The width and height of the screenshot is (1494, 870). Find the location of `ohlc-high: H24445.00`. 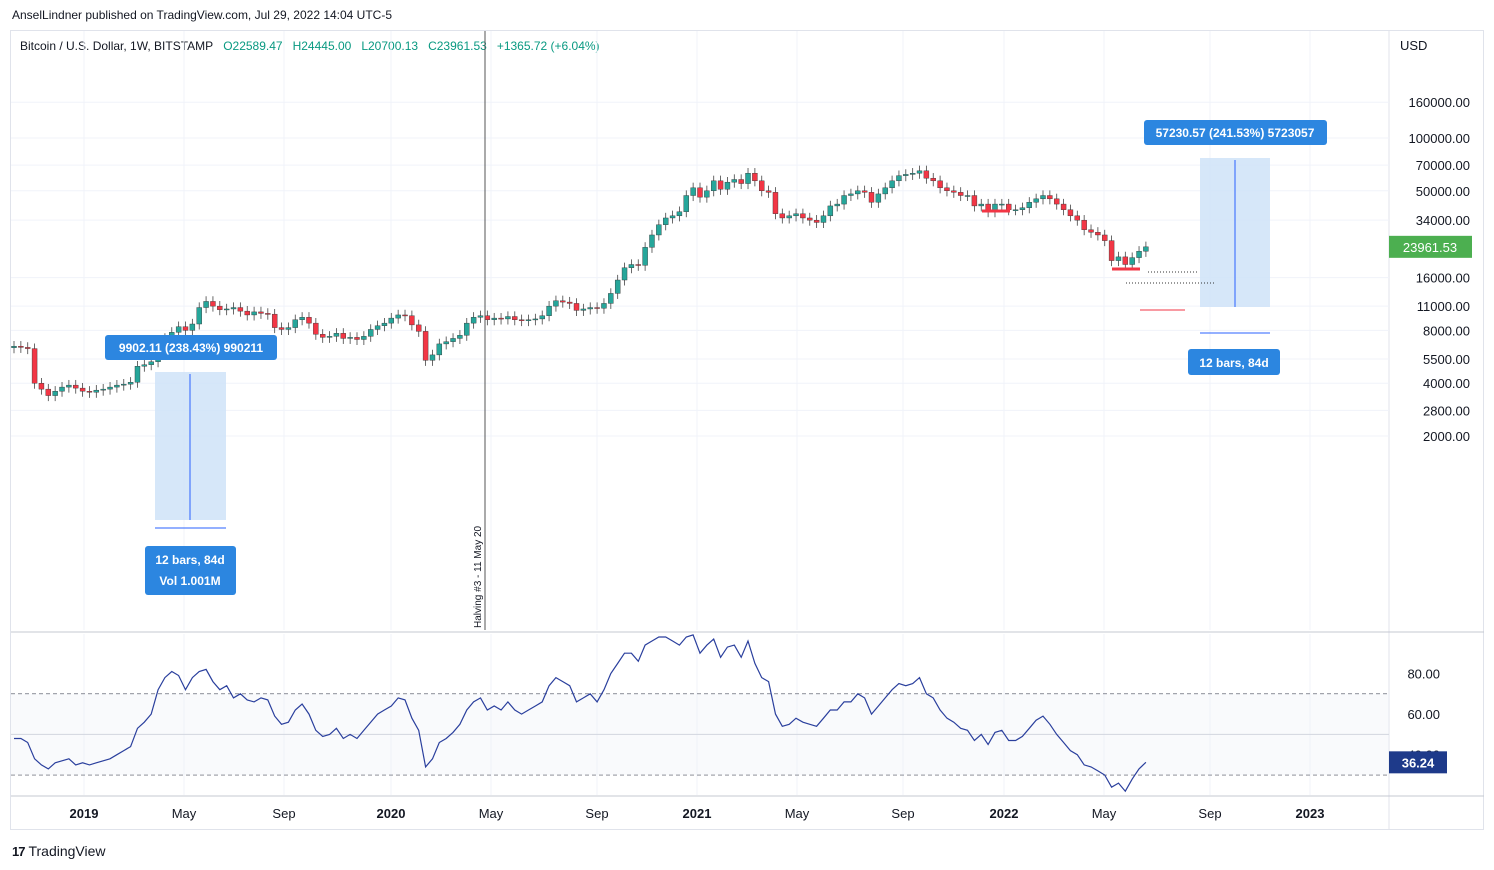

ohlc-high: H24445.00 is located at coordinates (322, 46).